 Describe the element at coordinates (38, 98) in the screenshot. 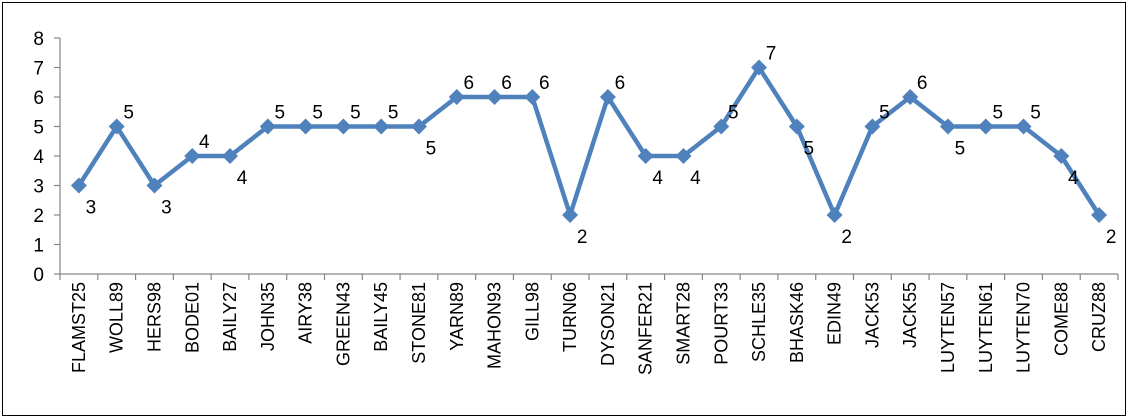

I see `y-tick-label: 6` at that location.